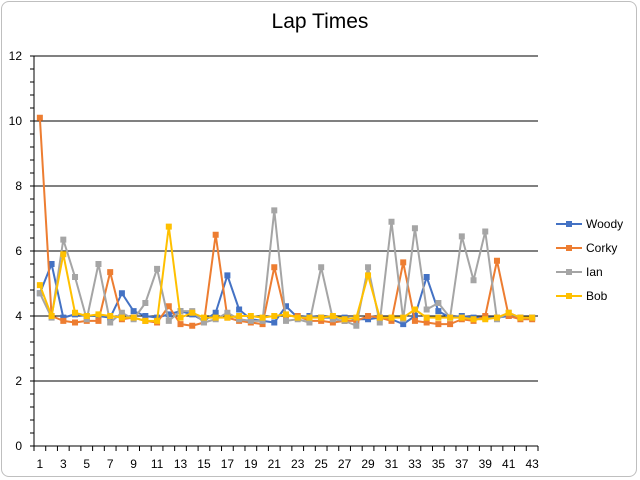 This screenshot has width=640, height=480. Describe the element at coordinates (439, 464) in the screenshot. I see `x-tick-label: 35` at that location.